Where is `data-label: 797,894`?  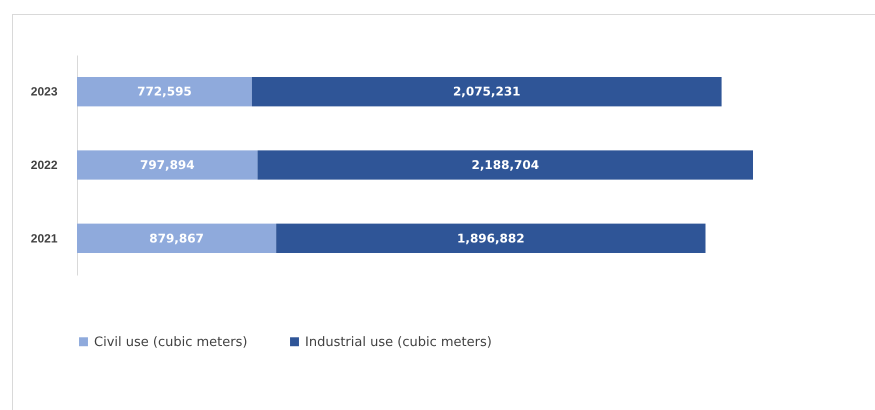
data-label: 797,894 is located at coordinates (167, 165).